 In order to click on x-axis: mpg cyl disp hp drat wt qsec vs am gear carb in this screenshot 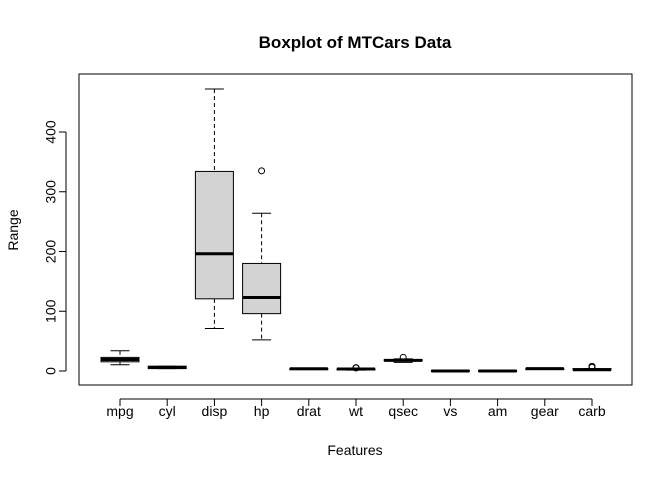, I will do `click(356, 408)`.